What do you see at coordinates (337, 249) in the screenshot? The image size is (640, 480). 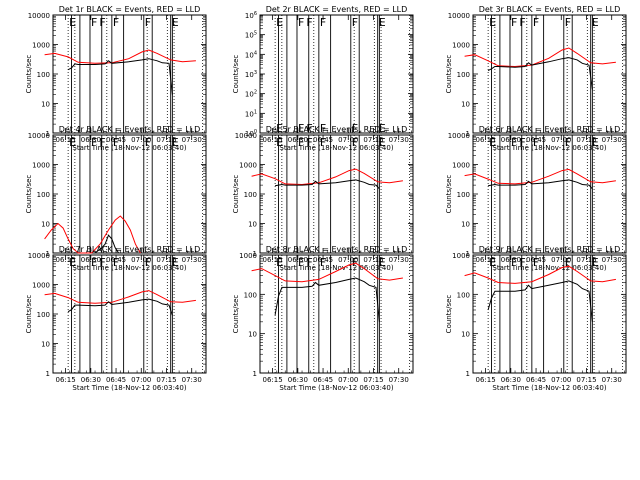 I see `panel-title: Det 8r BLACK = Events, RED = LLD` at bounding box center [337, 249].